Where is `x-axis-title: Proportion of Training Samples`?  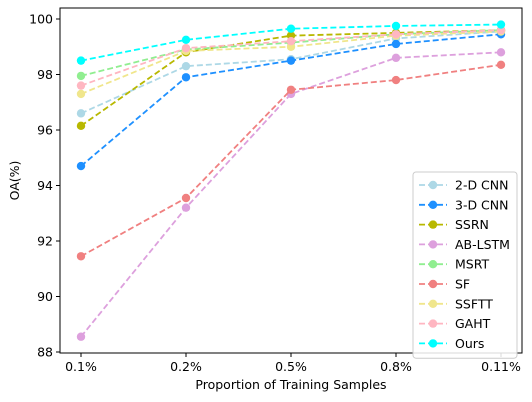
x-axis-title: Proportion of Training Samples is located at coordinates (290, 384).